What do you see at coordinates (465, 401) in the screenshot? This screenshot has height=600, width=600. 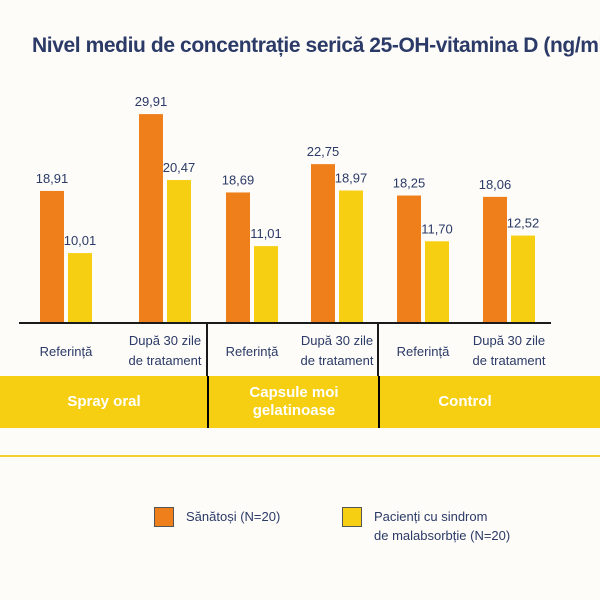 I see `group-label-control: Control` at bounding box center [465, 401].